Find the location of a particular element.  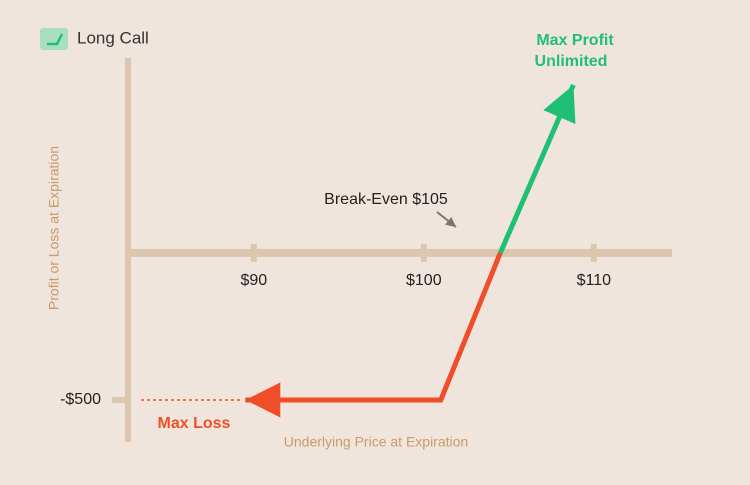

y-axis-label: Profit or Loss at Expiration is located at coordinates (54, 228).